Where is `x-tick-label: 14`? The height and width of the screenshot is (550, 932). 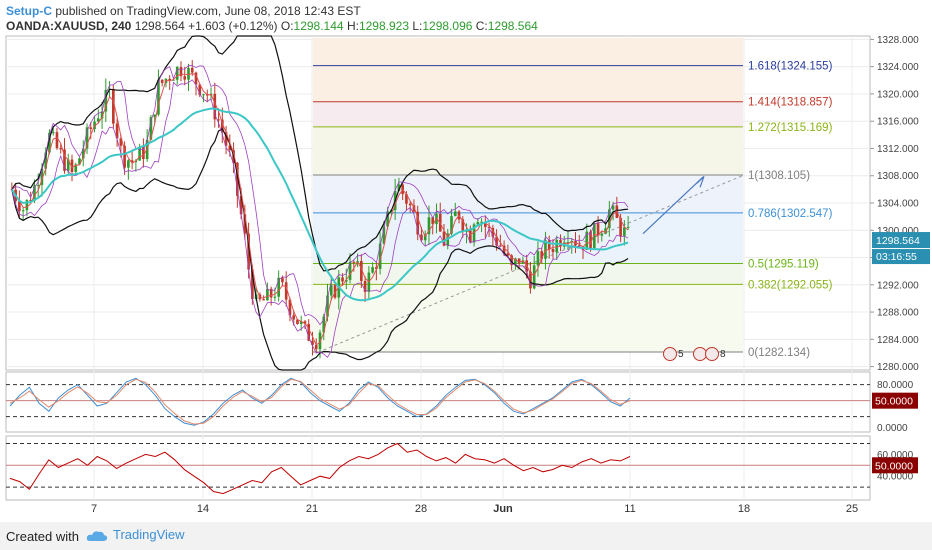
x-tick-label: 14 is located at coordinates (203, 509).